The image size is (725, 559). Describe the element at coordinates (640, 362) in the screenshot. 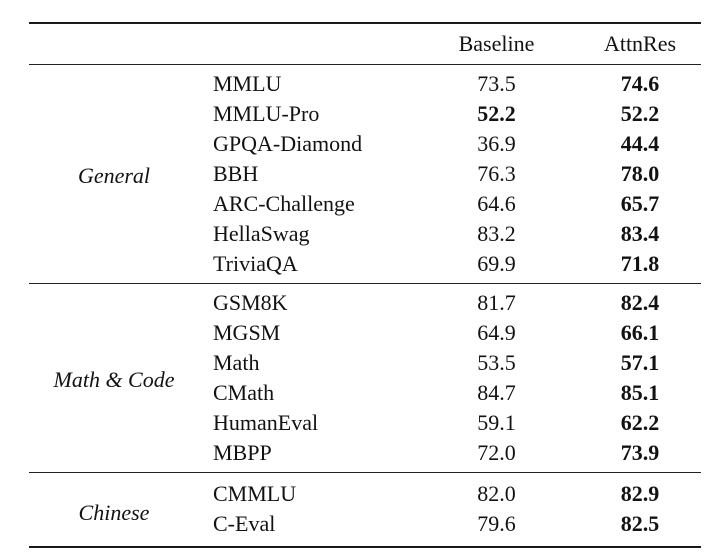

I see `attnres-value: 57.1` at that location.